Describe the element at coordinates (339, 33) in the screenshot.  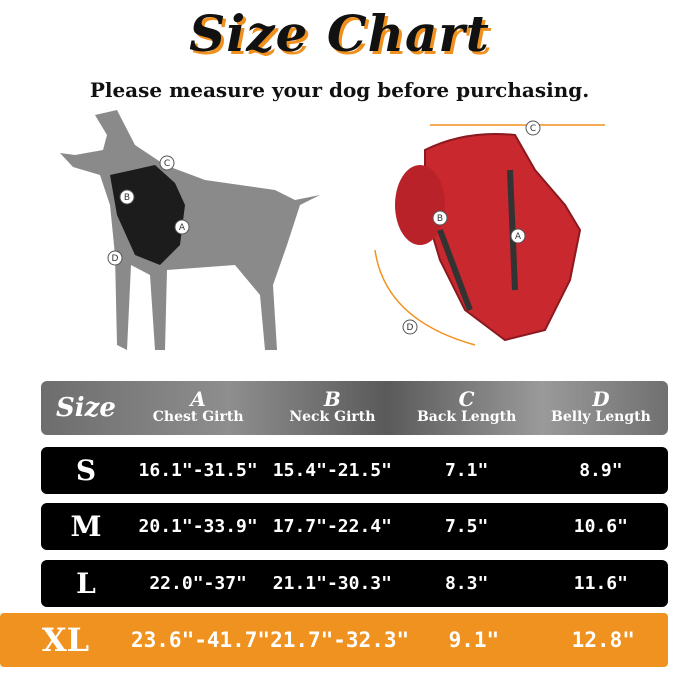
I see `page-title: Size Chart` at that location.